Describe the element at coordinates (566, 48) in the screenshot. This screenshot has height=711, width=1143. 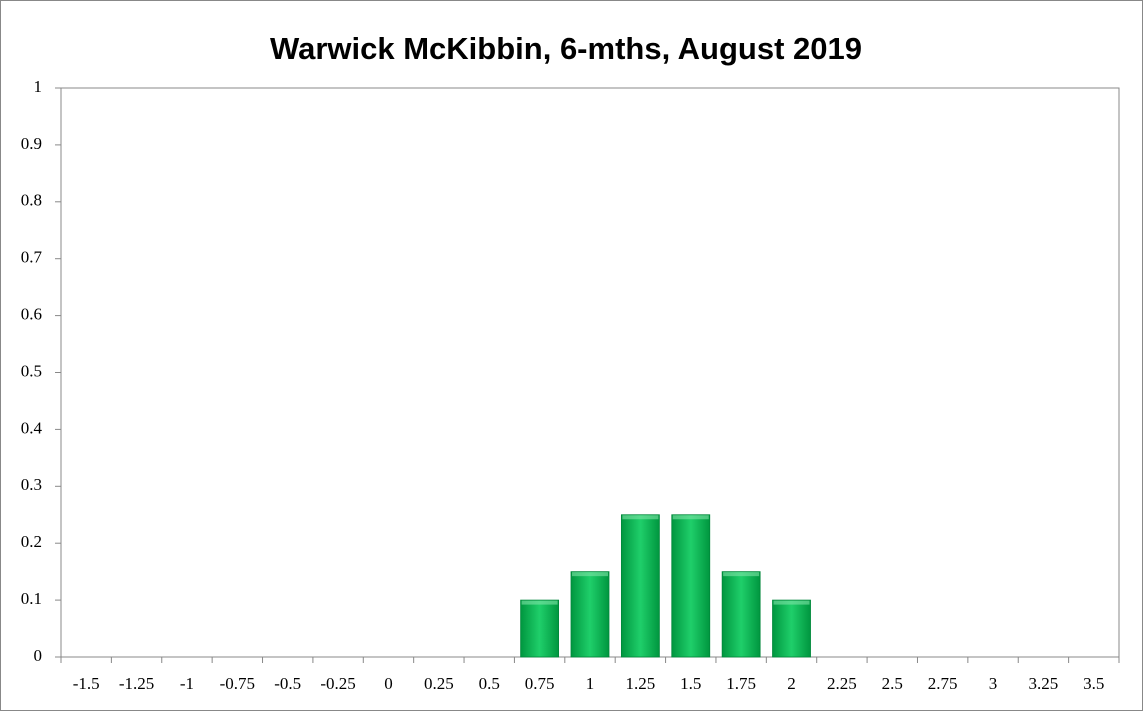
I see `chart-title: Warwick McKibbin, 6-mths, August 2019` at that location.